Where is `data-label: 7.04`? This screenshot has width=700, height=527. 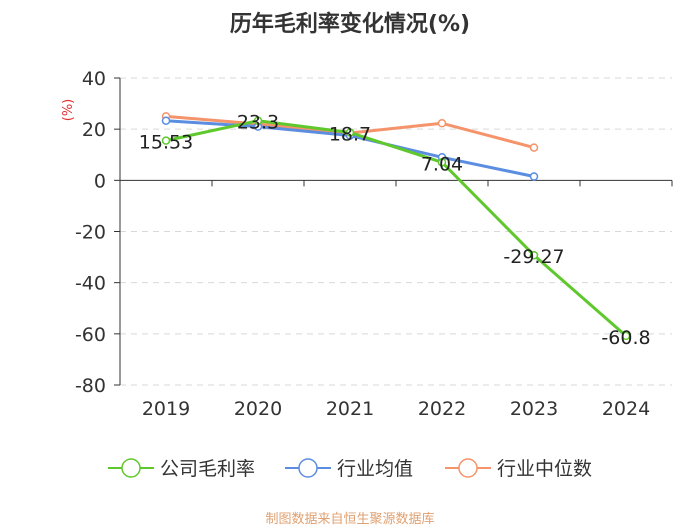
data-label: 7.04 is located at coordinates (442, 164).